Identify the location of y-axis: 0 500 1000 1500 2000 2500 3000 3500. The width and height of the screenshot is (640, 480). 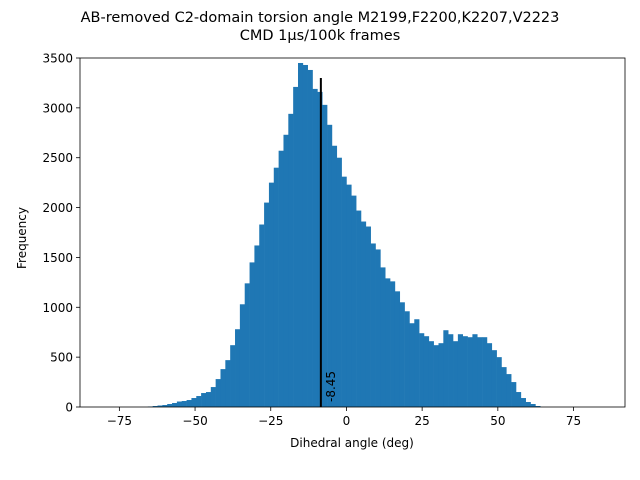
(61, 233).